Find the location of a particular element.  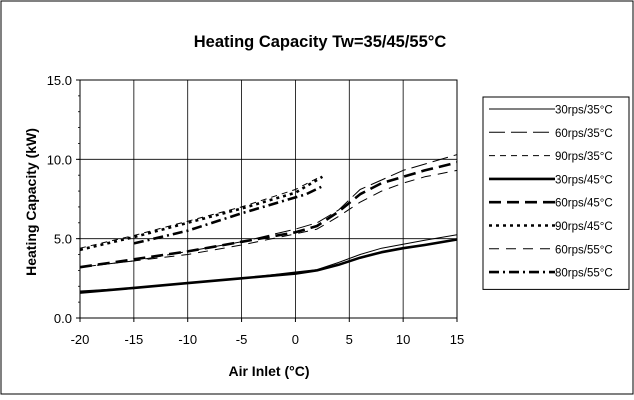

y-tick-label: 15.0 is located at coordinates (59, 80).